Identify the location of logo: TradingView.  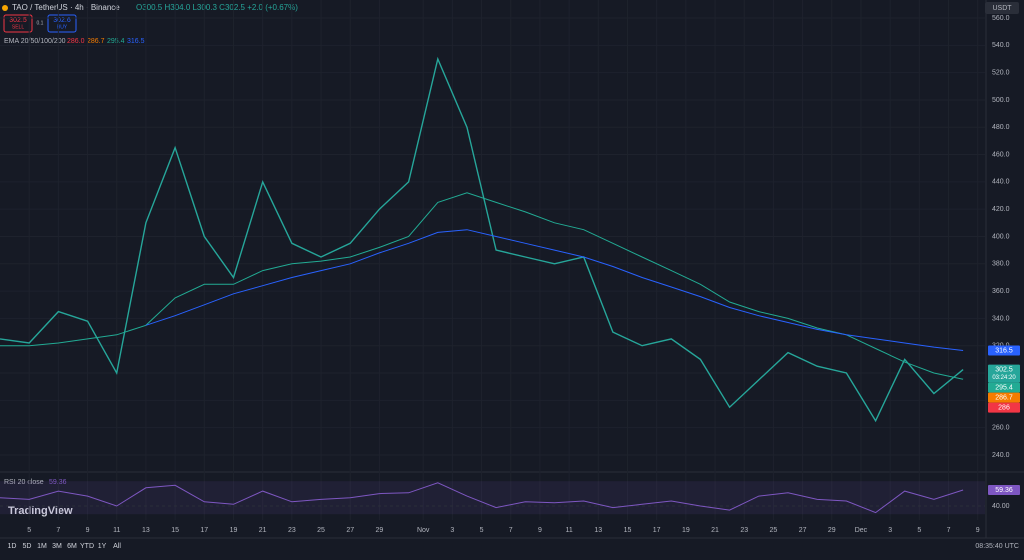
(40, 511).